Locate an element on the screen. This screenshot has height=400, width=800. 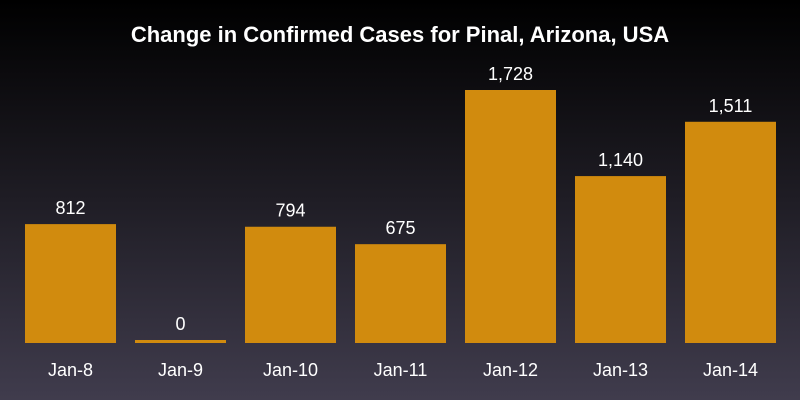
x-tick-label-jan-14: Jan-14 is located at coordinates (730, 370).